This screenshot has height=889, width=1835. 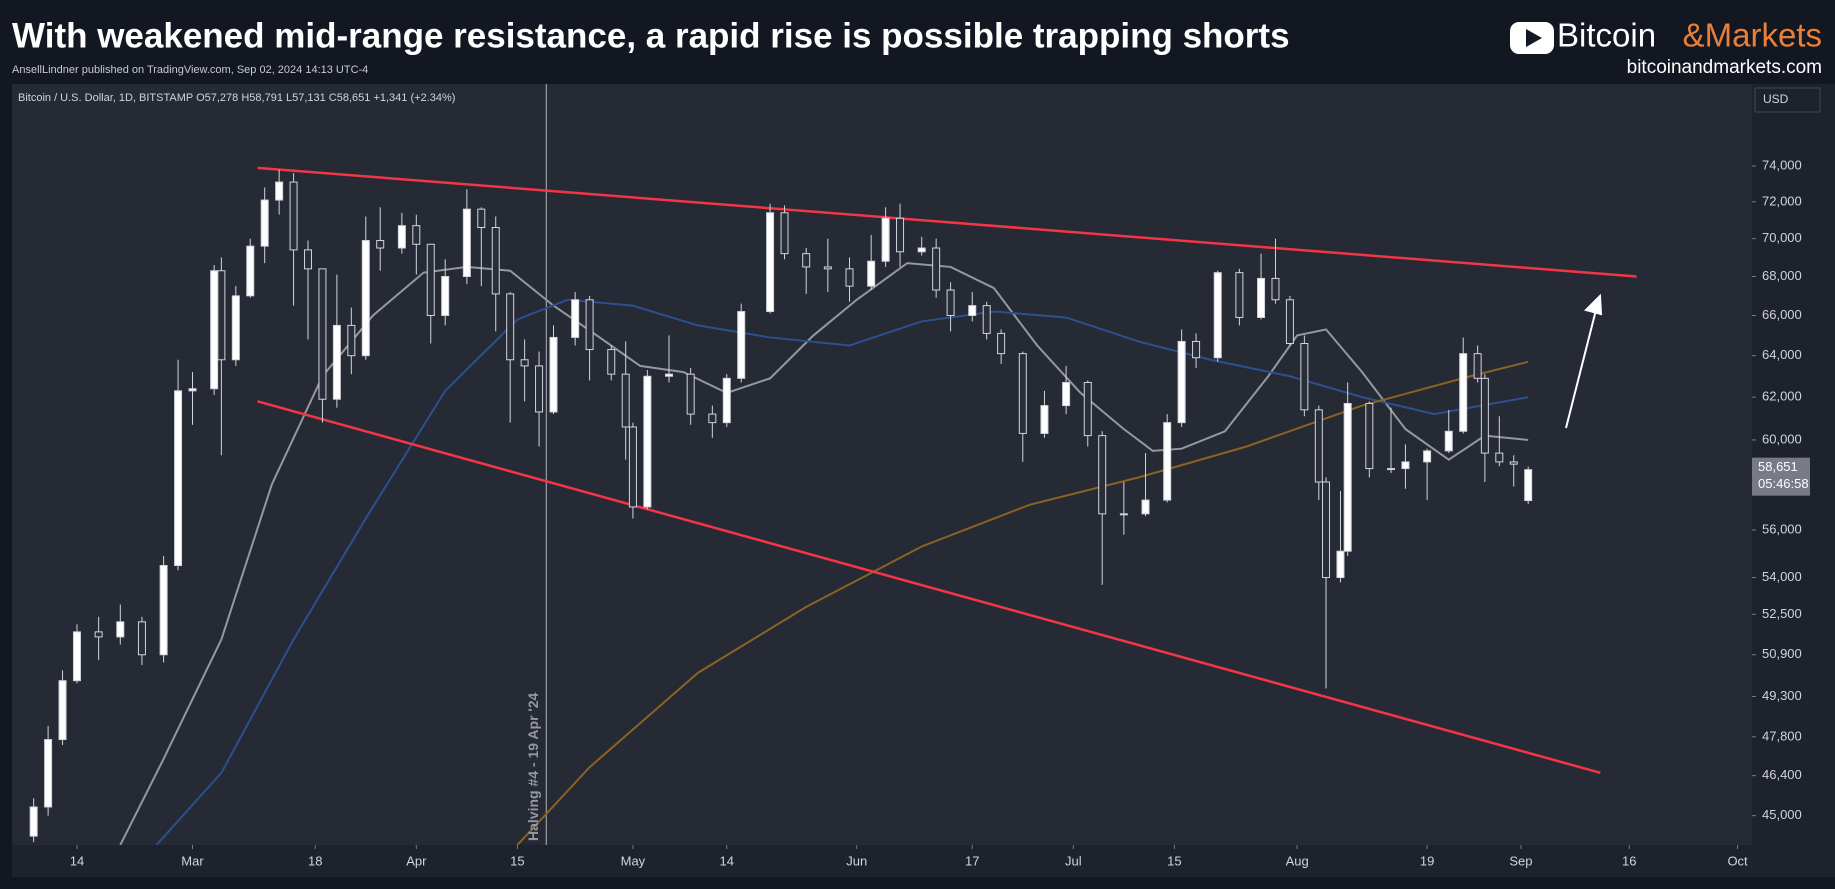 I want to click on y-tick-label: 60,000, so click(x=1782, y=438).